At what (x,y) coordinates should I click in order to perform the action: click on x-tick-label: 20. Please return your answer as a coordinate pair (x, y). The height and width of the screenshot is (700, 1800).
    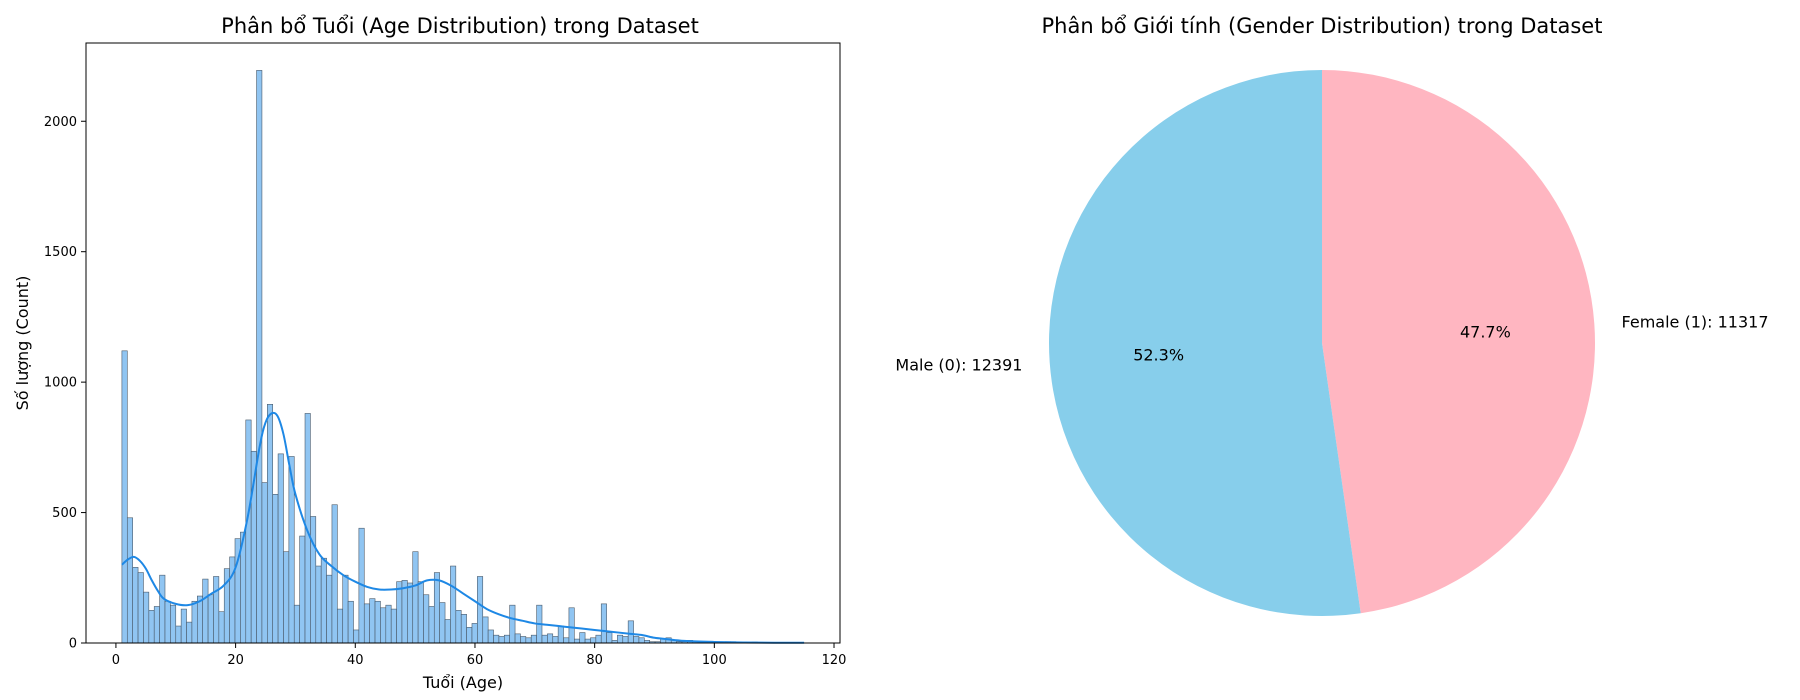
    Looking at the image, I should click on (235, 660).